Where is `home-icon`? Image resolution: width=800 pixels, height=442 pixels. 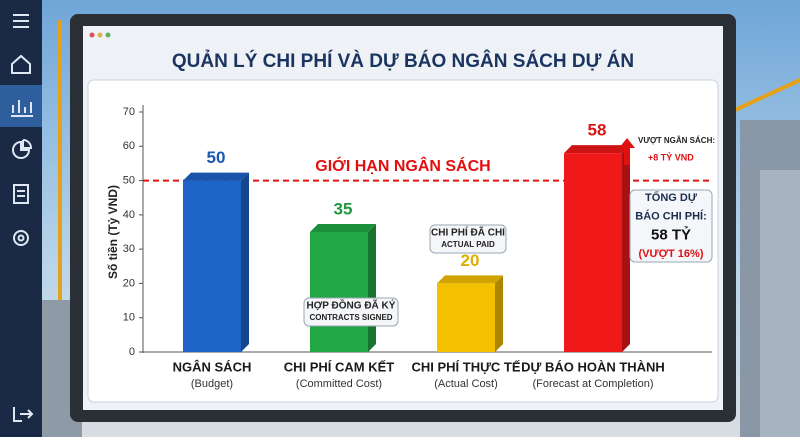 home-icon is located at coordinates (21, 64).